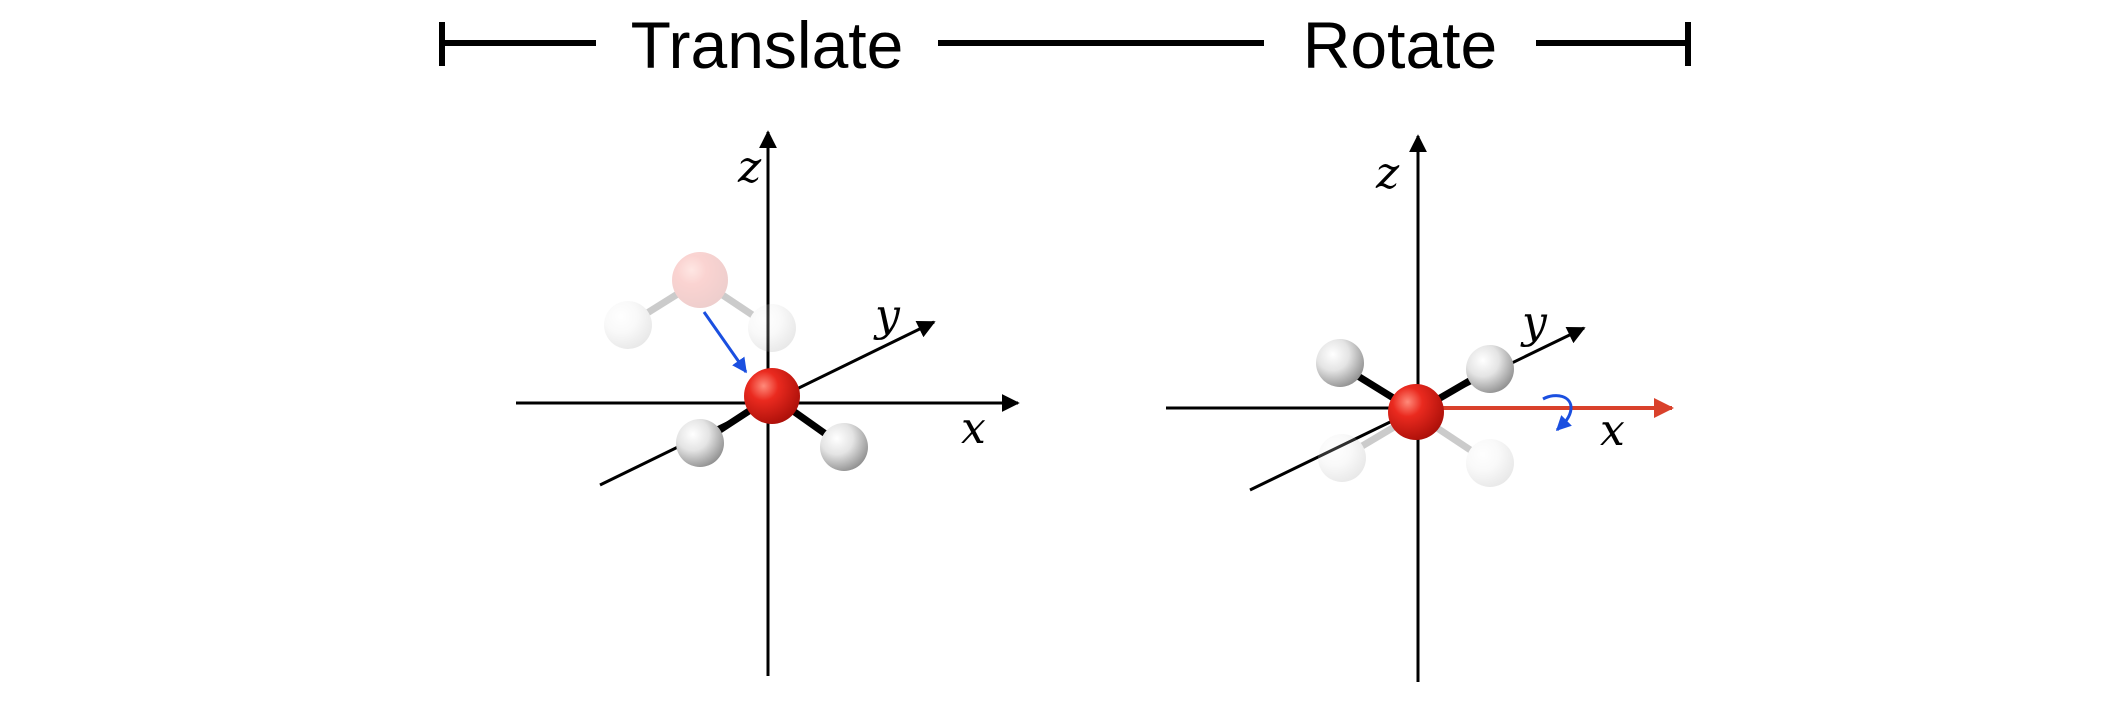 The width and height of the screenshot is (2120, 706). What do you see at coordinates (887, 315) in the screenshot?
I see `translate-y-label: y` at bounding box center [887, 315].